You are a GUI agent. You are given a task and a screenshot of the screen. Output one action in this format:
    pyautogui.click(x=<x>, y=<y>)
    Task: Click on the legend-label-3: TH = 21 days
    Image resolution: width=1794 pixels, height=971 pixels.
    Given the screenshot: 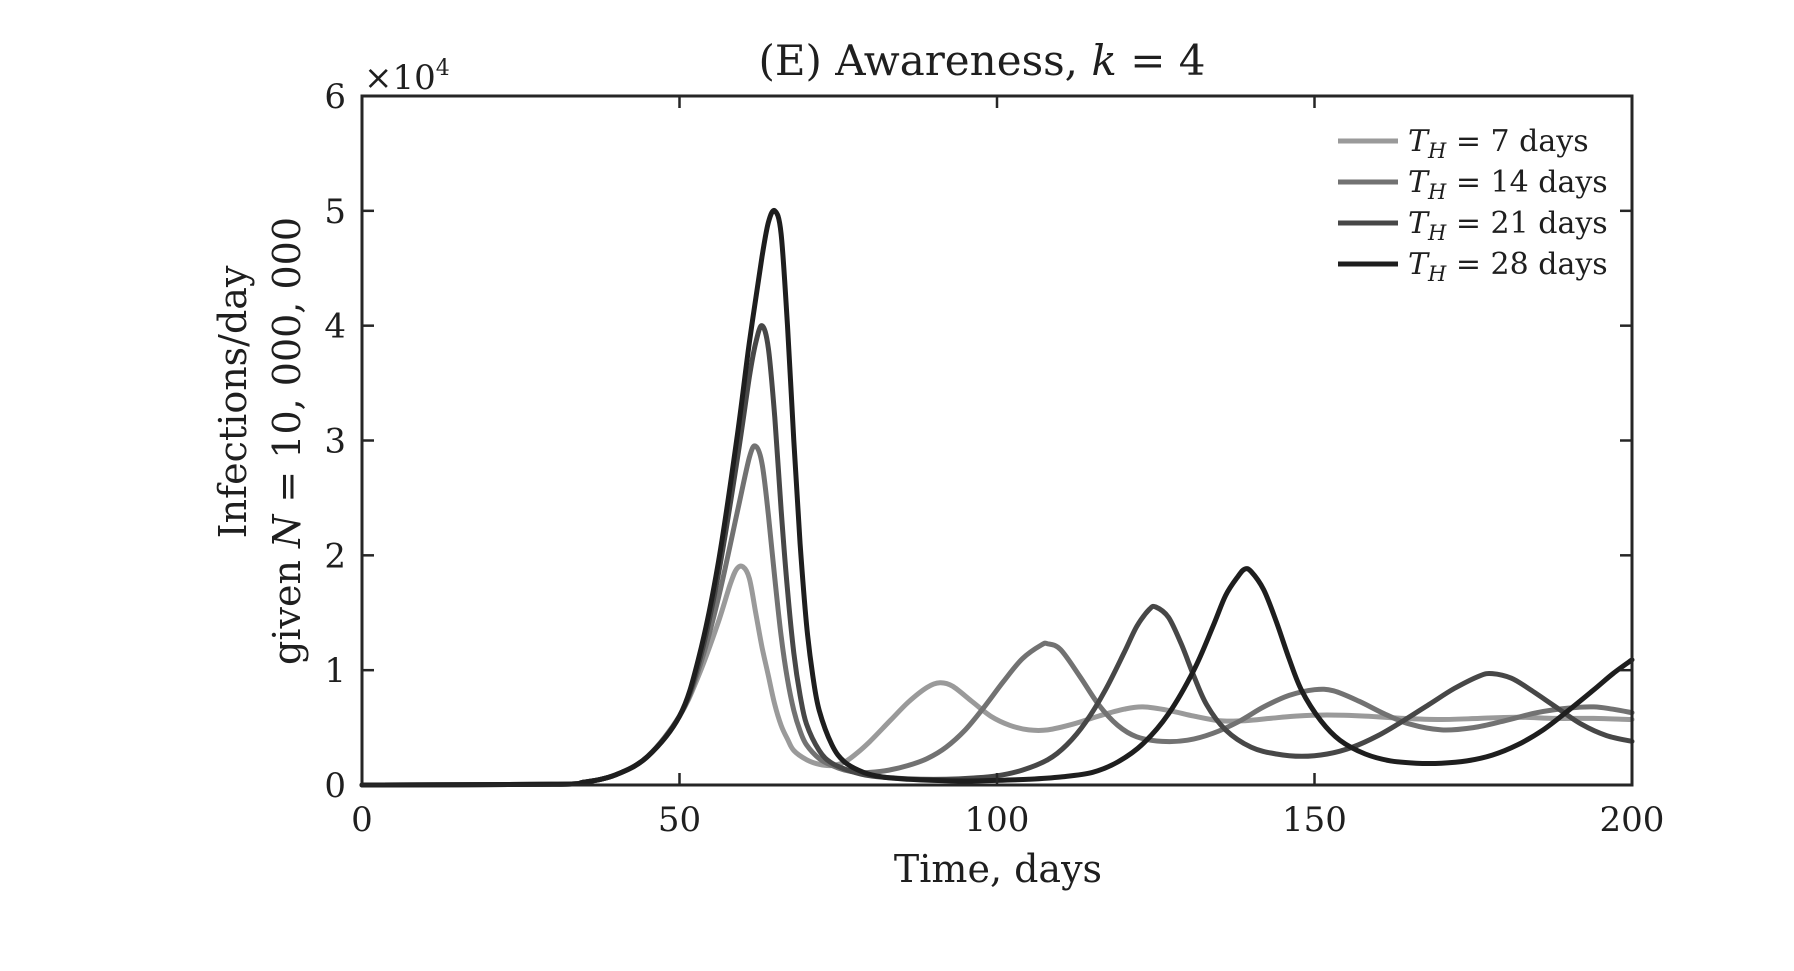 What is the action you would take?
    pyautogui.click(x=1508, y=225)
    